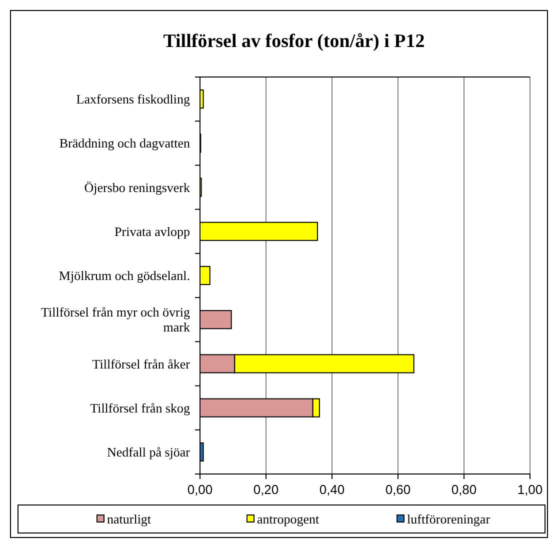 Image resolution: width=553 pixels, height=544 pixels. I want to click on y-tick-label: Mjölkrum och gödselanl., so click(124, 276).